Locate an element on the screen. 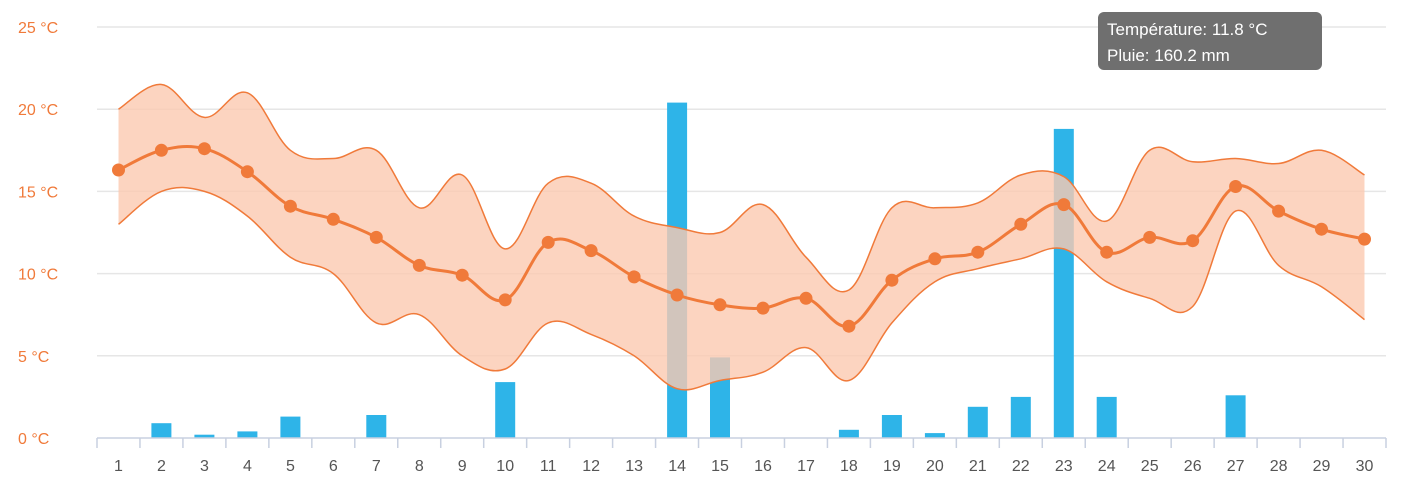 The height and width of the screenshot is (490, 1414). x-tick-label: 18 is located at coordinates (849, 466).